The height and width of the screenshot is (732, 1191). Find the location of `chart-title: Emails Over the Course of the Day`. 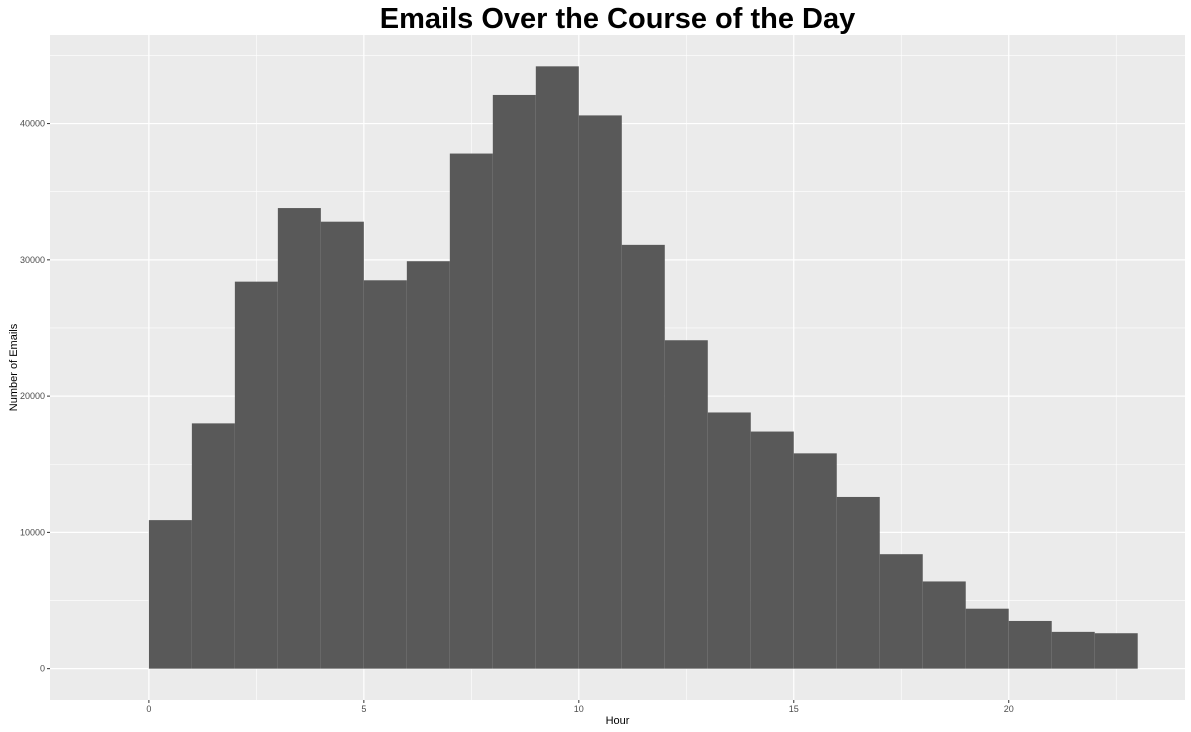

chart-title: Emails Over the Course of the Day is located at coordinates (617, 19).